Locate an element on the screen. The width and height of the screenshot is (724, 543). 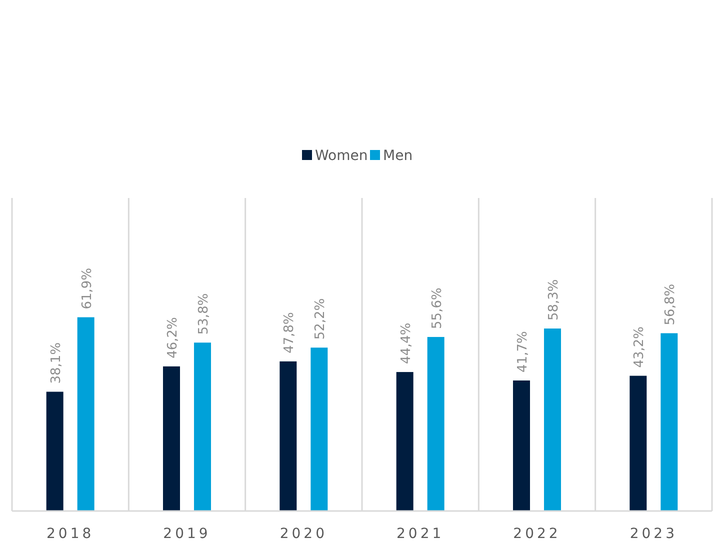
data-label: 44,4% is located at coordinates (406, 343).